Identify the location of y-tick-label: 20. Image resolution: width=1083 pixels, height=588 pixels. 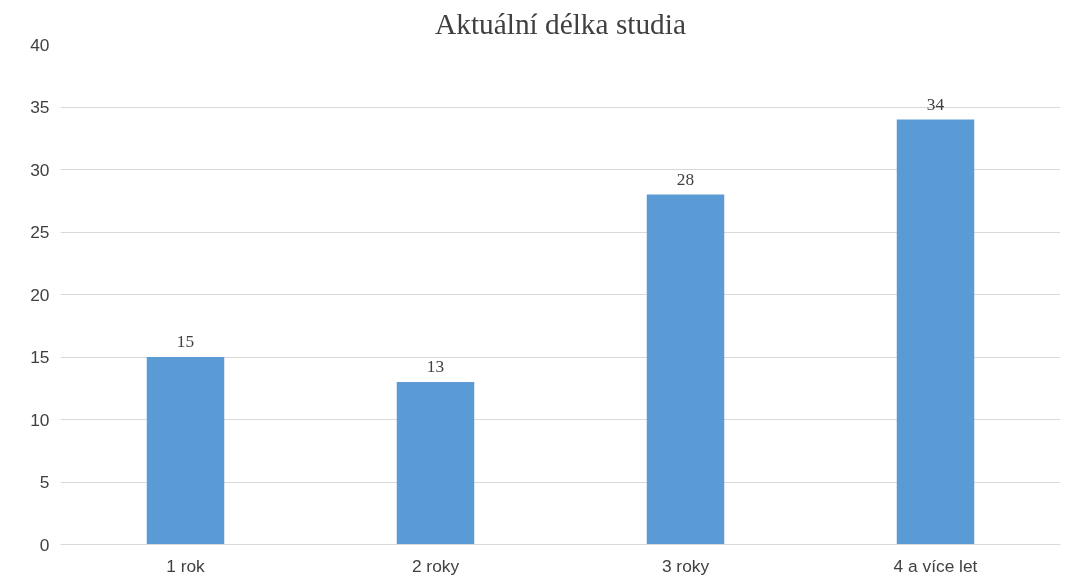
(40, 294).